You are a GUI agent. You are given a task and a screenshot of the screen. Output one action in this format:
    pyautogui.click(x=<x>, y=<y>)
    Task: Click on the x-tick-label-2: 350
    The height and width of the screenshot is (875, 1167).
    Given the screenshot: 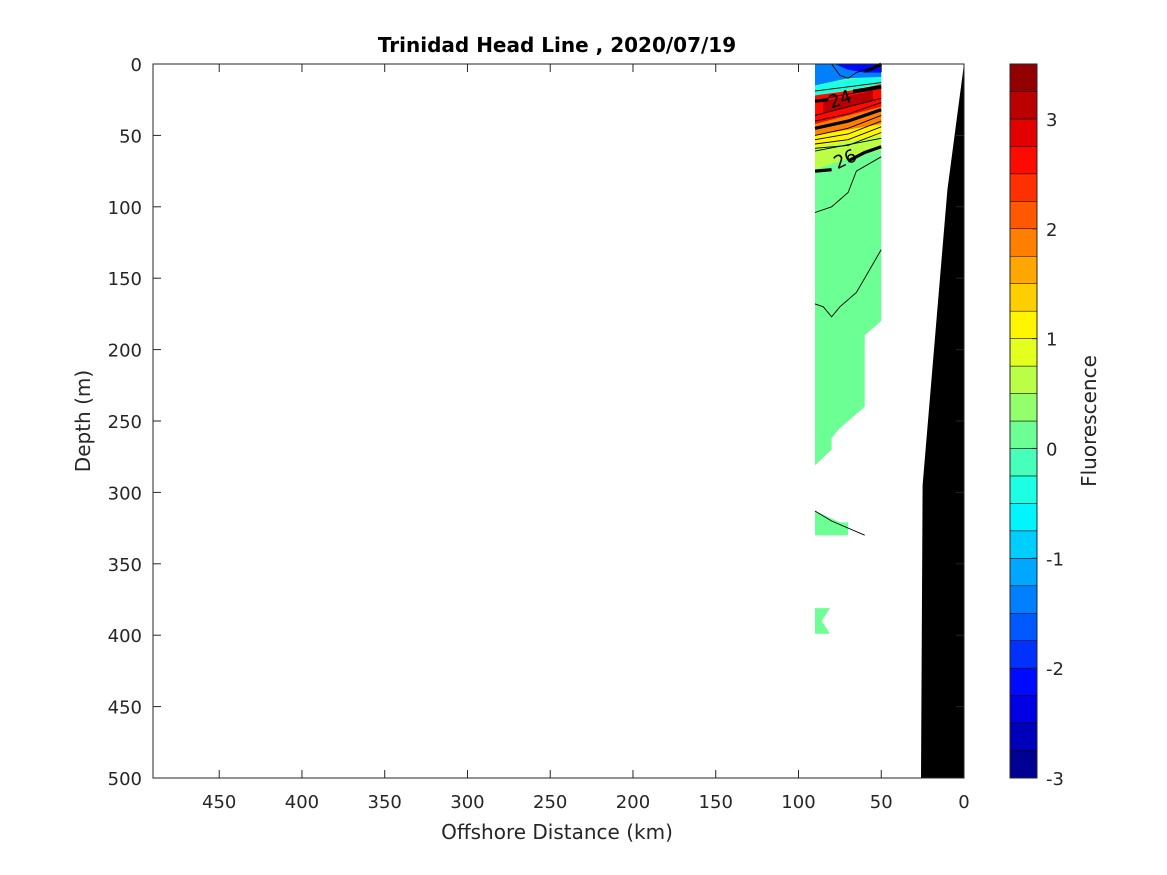 What is the action you would take?
    pyautogui.click(x=385, y=802)
    